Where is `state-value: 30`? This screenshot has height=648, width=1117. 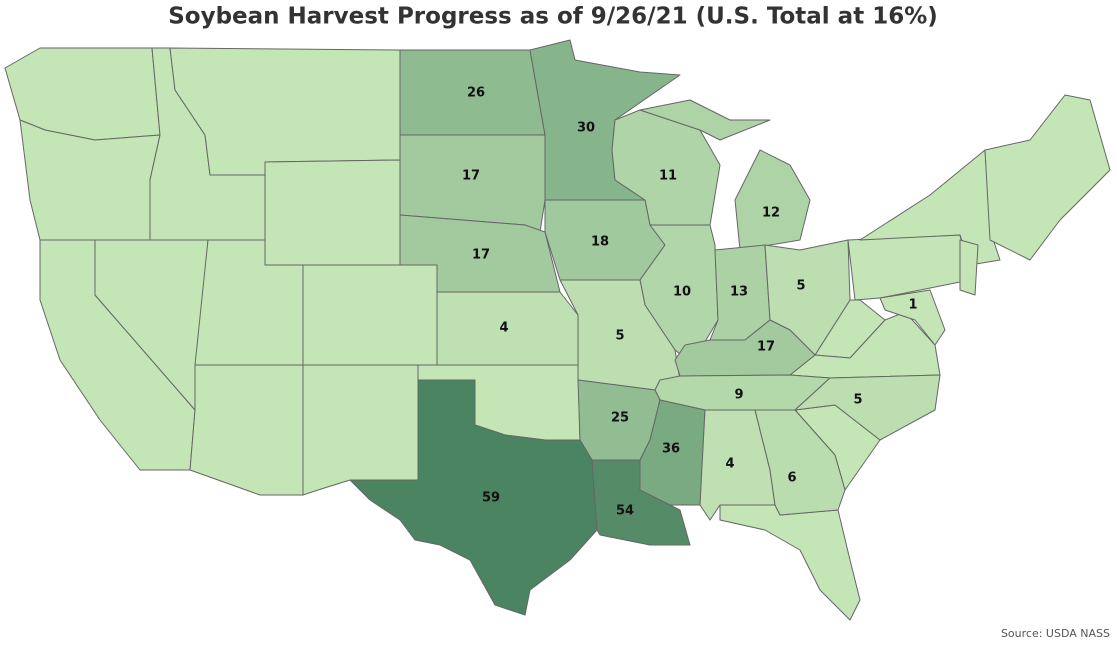 state-value: 30 is located at coordinates (586, 128).